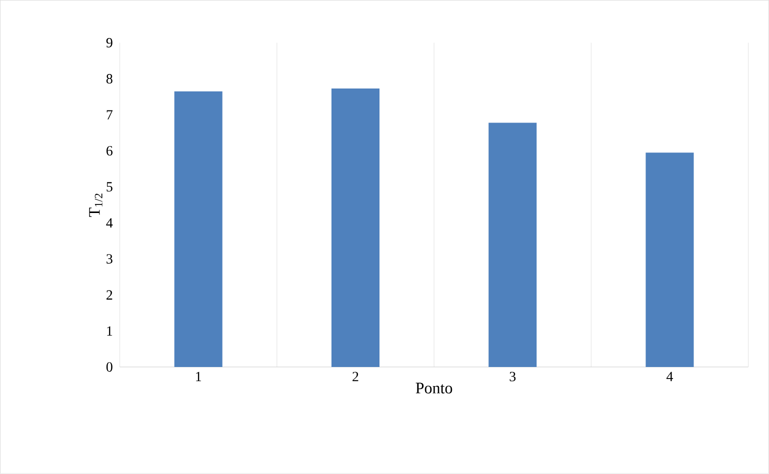 The image size is (769, 474). What do you see at coordinates (434, 388) in the screenshot?
I see `x-axis-title: Ponto` at bounding box center [434, 388].